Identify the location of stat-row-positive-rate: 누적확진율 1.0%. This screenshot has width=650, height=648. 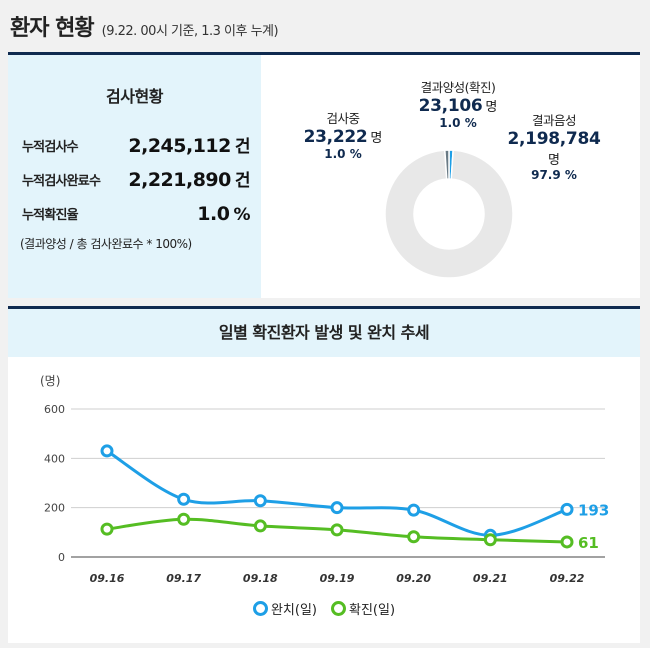
(136, 213).